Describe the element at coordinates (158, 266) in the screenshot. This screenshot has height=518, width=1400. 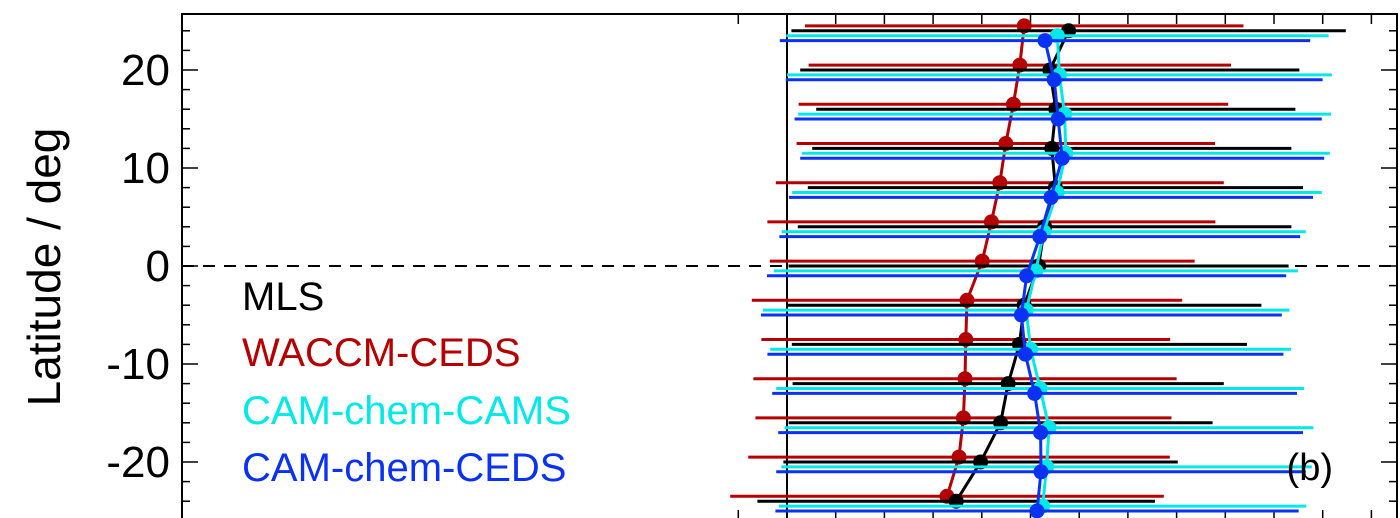
I see `y-tick-label: 0` at that location.